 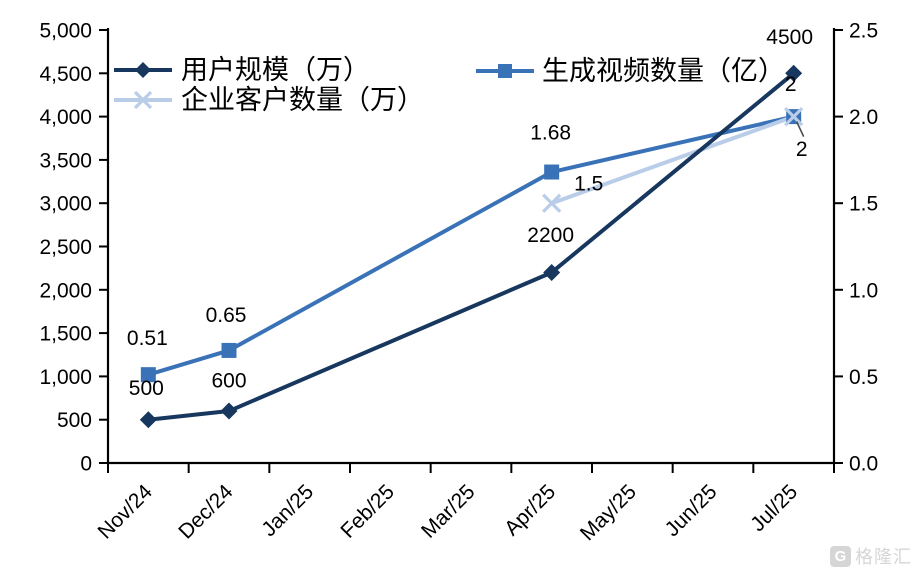 I want to click on legend-item-2: 企业客户数量（万）, so click(x=269, y=100).